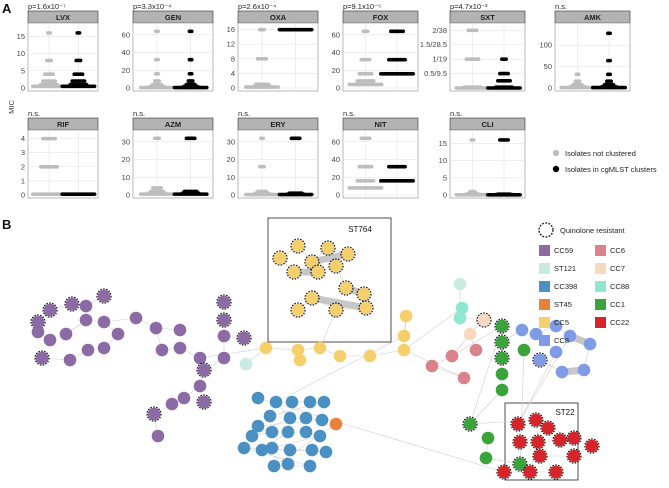  Describe the element at coordinates (600, 153) in the screenshot. I see `legend-a-label: Isolates not clustered` at that location.